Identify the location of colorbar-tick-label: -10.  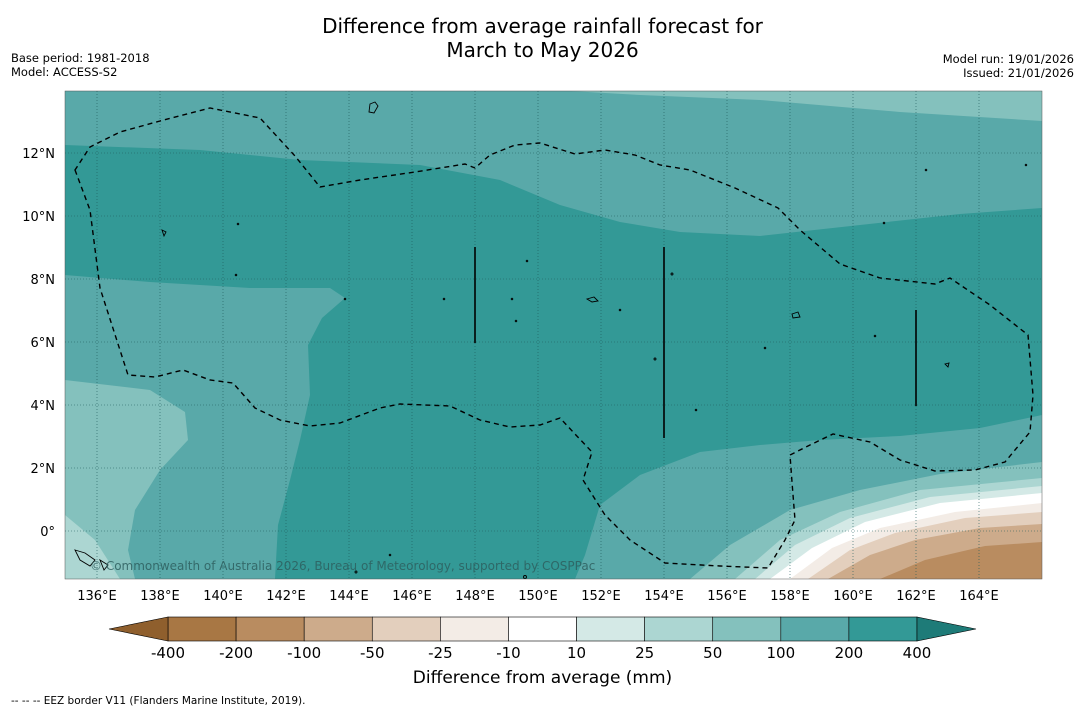
(508, 653).